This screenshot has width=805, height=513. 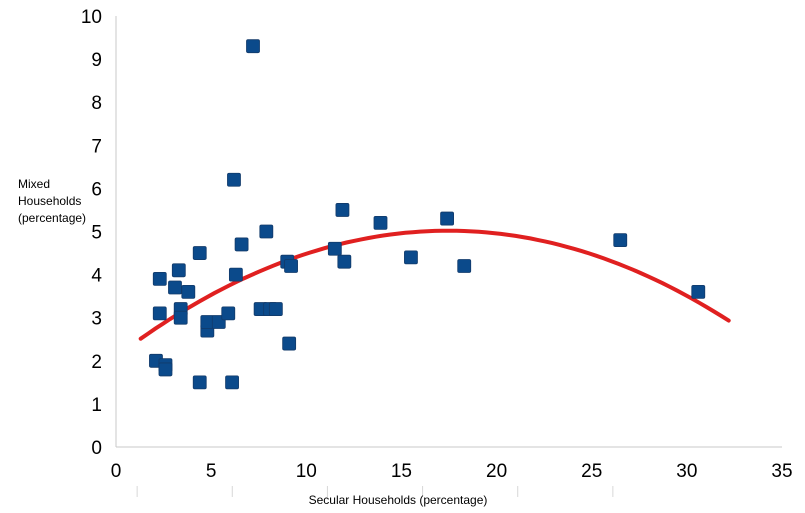 What do you see at coordinates (96, 189) in the screenshot?
I see `y-tick-label: 6` at bounding box center [96, 189].